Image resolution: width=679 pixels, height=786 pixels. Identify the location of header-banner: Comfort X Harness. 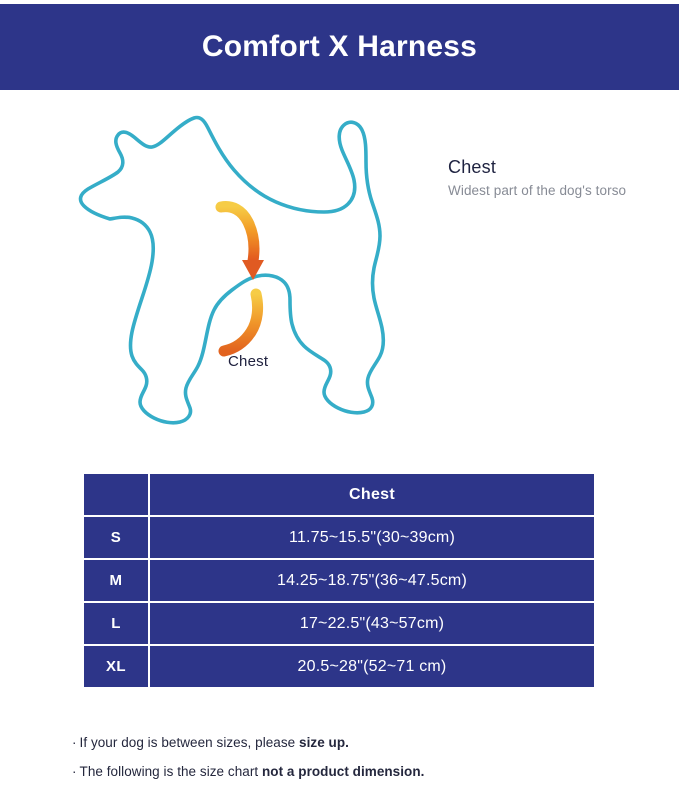
(339, 47).